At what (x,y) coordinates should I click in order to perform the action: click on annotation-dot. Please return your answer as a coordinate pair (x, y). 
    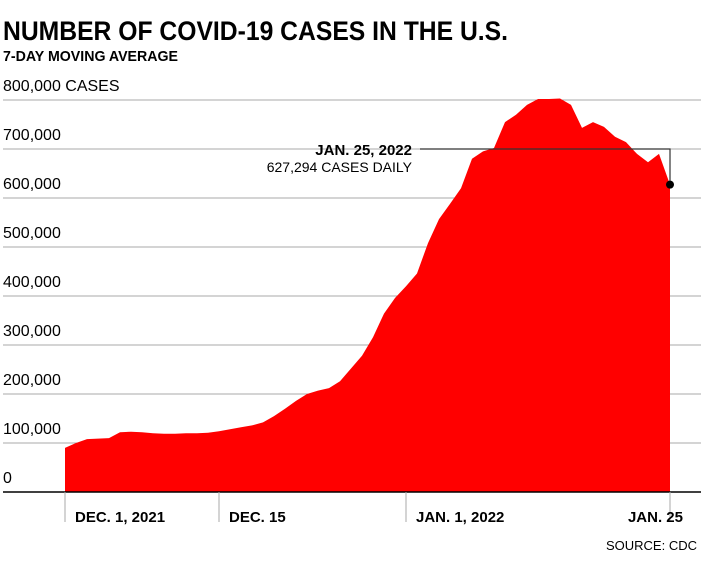
    Looking at the image, I should click on (670, 184).